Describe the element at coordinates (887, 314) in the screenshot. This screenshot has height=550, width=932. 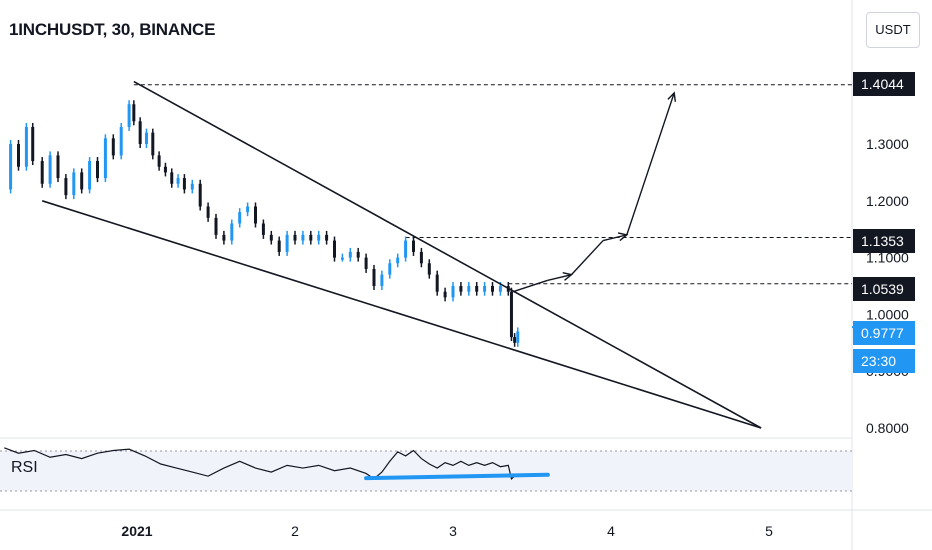
I see `y-tick-label: 1.0000` at that location.